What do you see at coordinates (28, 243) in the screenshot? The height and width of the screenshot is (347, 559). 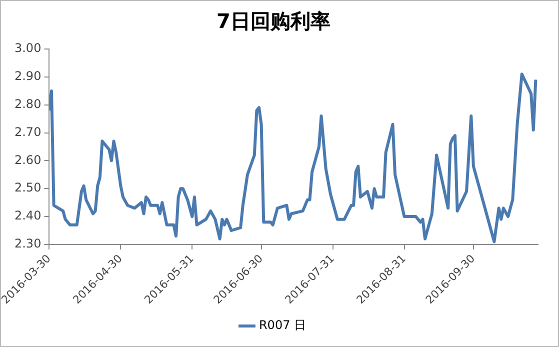 I see `y-tick-label: 2.30` at bounding box center [28, 243].